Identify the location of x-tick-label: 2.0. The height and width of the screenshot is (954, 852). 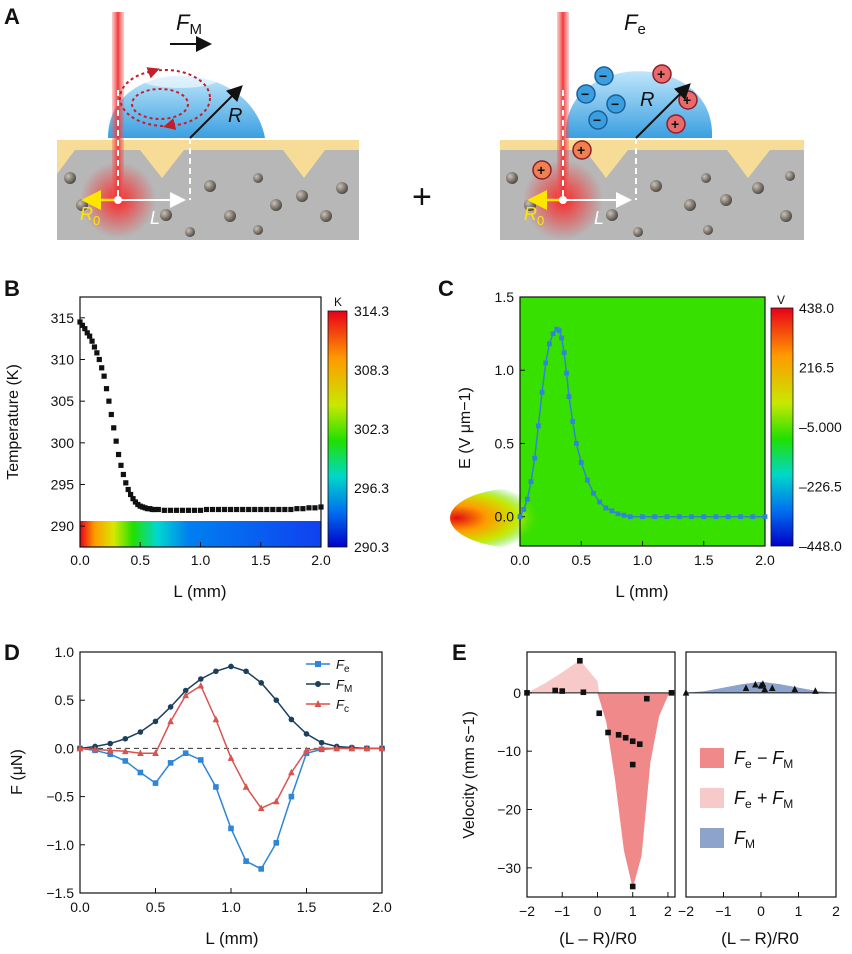
(765, 560).